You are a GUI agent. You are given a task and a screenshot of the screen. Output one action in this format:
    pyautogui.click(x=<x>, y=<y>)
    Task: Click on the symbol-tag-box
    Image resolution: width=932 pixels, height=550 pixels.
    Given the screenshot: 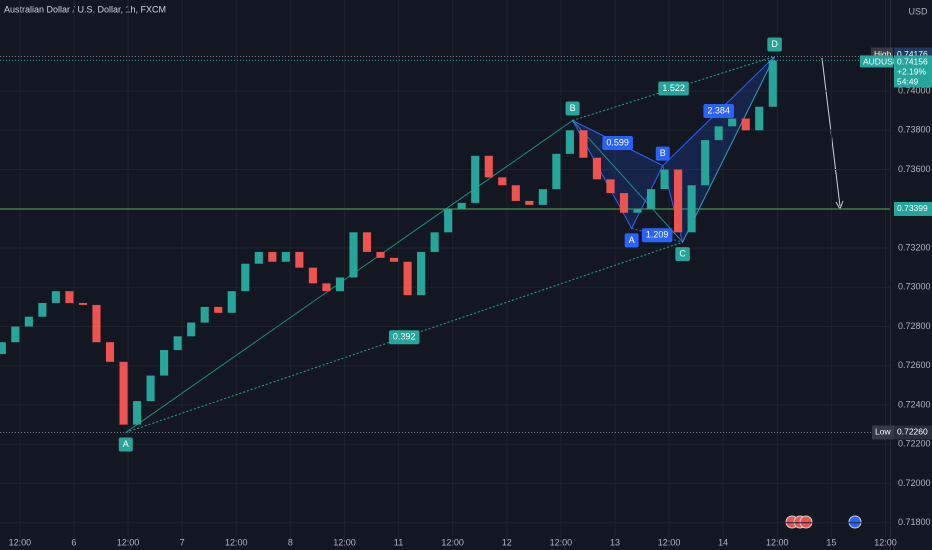 What is the action you would take?
    pyautogui.click(x=876, y=61)
    